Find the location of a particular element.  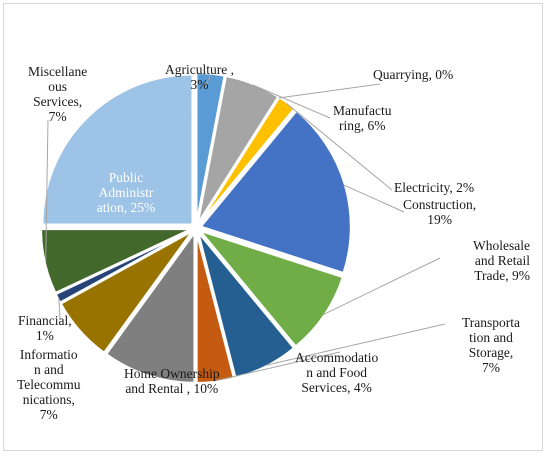

label-manufacturing: Manufactu ring, 6% is located at coordinates (362, 118).